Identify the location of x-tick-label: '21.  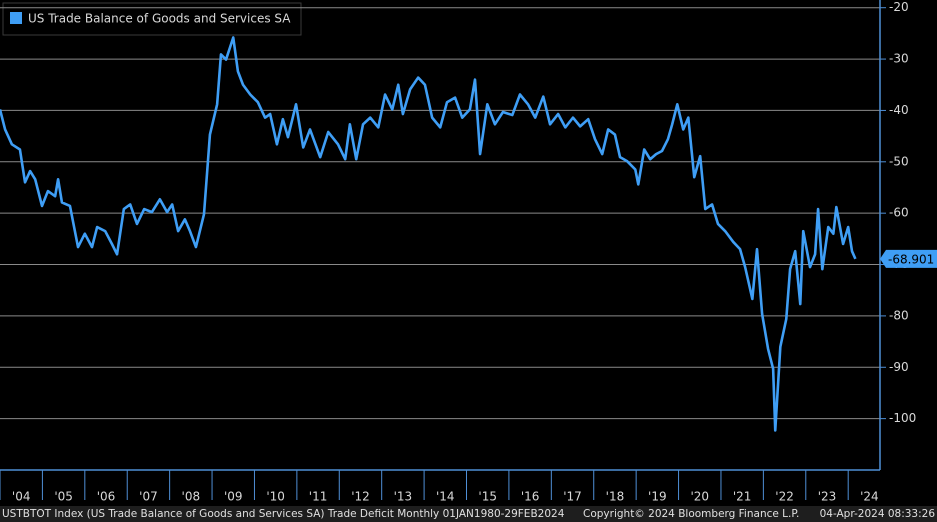
(742, 497).